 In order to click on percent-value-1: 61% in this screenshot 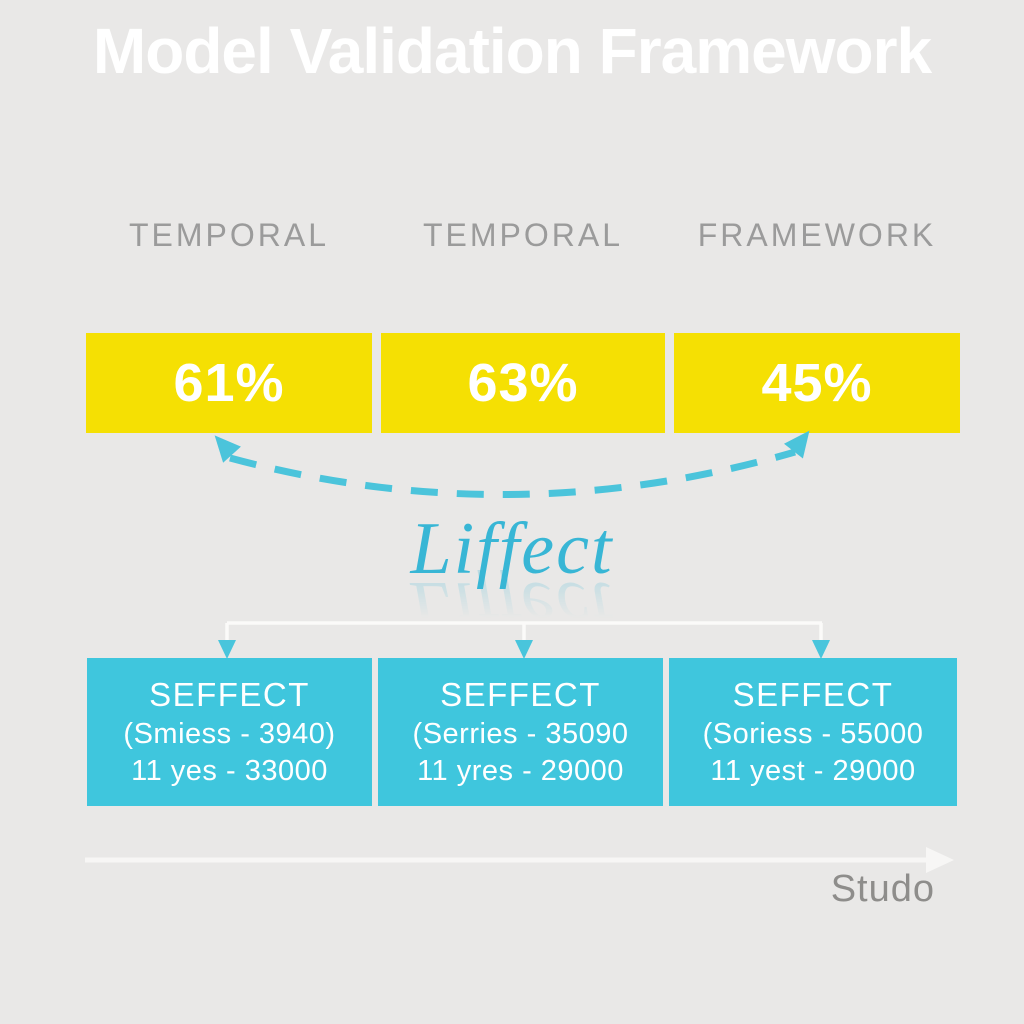, I will do `click(229, 383)`.